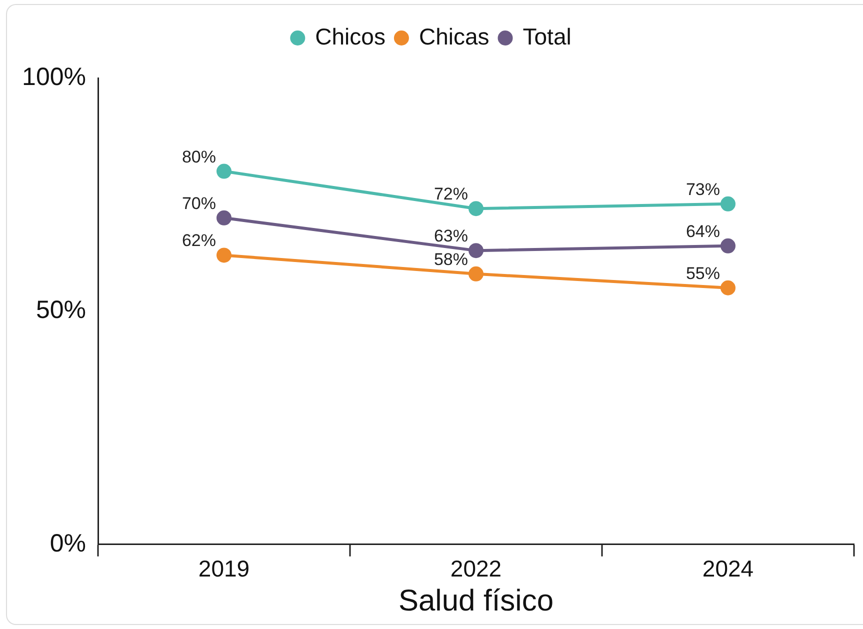 The height and width of the screenshot is (629, 863). What do you see at coordinates (68, 543) in the screenshot?
I see `y-tick-label: 0%` at bounding box center [68, 543].